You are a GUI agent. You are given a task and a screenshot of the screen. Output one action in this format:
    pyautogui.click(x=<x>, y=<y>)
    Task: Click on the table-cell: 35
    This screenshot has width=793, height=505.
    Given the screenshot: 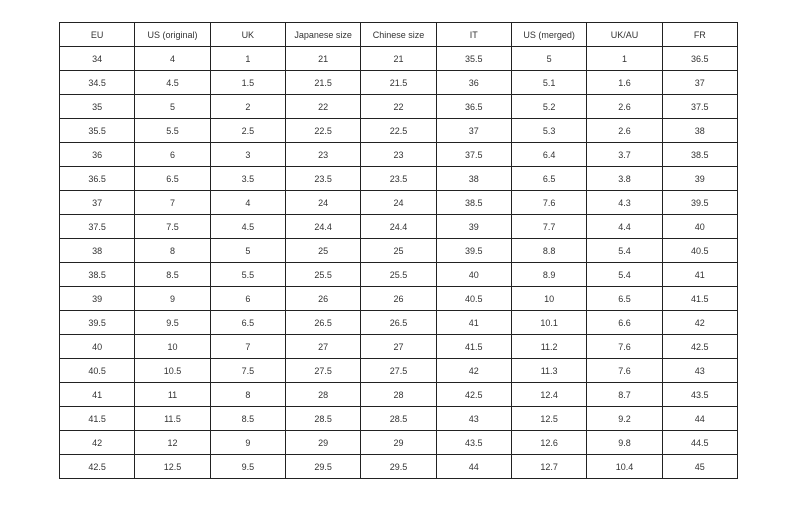 What is the action you would take?
    pyautogui.click(x=97, y=106)
    